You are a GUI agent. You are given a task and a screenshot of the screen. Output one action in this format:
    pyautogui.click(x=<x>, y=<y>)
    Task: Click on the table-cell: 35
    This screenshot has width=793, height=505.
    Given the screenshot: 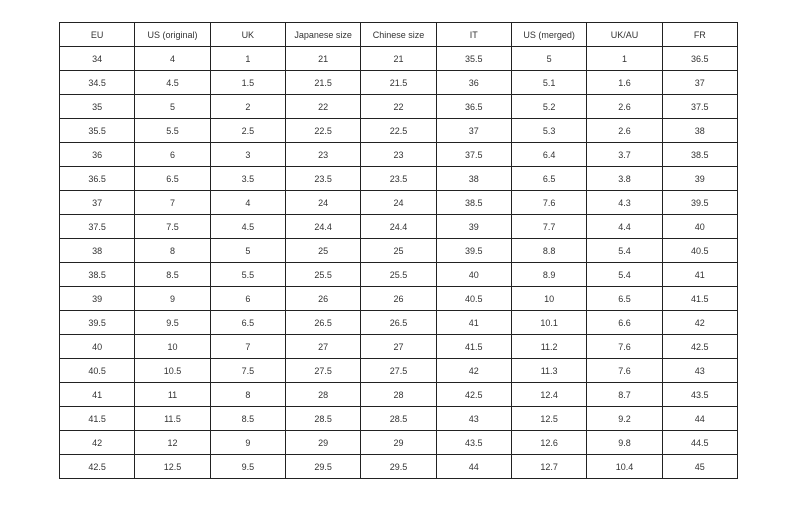 What is the action you would take?
    pyautogui.click(x=97, y=106)
    